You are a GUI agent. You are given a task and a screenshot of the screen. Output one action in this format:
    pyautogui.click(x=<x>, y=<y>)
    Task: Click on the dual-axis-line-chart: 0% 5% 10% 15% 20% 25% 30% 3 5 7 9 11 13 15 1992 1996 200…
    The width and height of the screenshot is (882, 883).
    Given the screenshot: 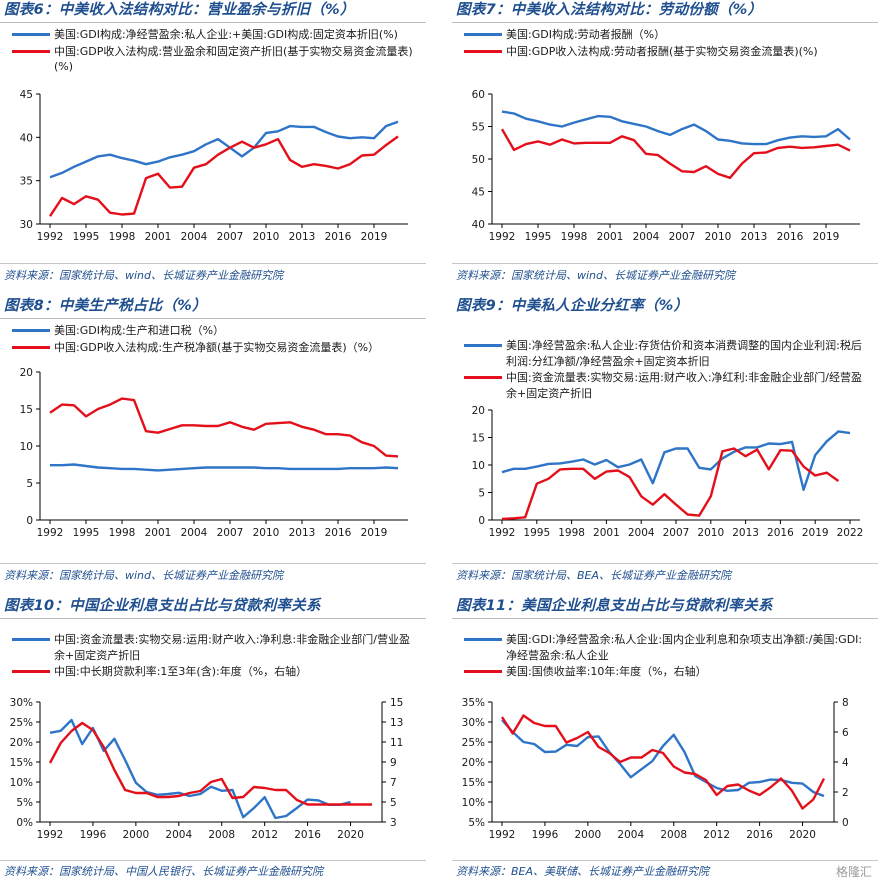 What is the action you would take?
    pyautogui.click(x=207, y=769)
    